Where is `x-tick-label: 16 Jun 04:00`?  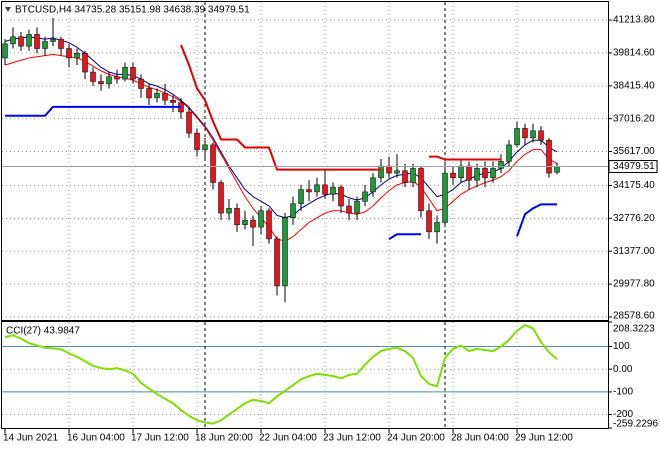 x-tick-label: 16 Jun 04:00 is located at coordinates (96, 438).